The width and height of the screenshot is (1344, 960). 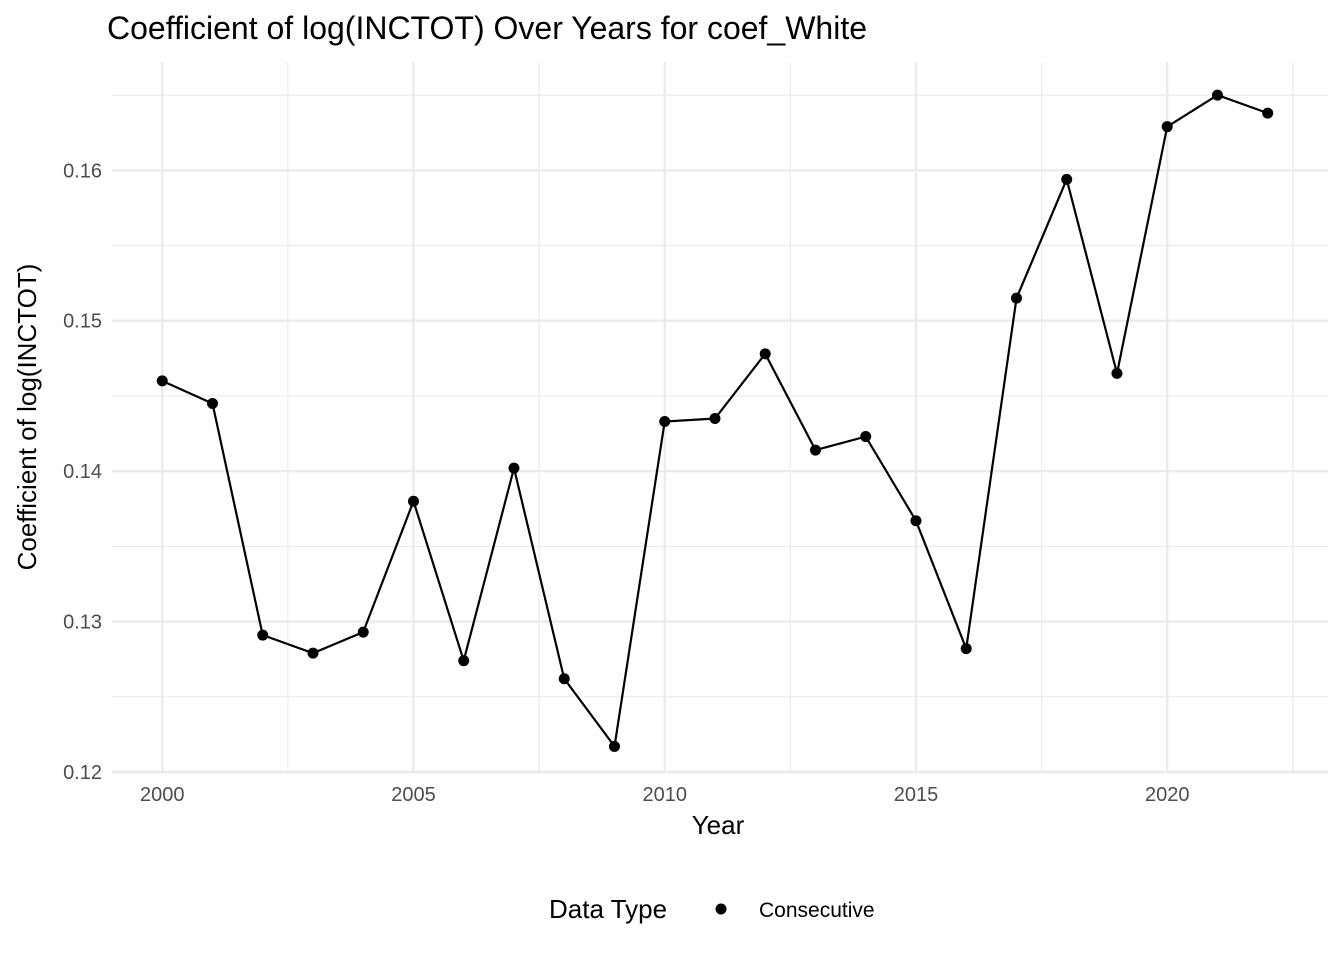 What do you see at coordinates (82, 322) in the screenshot?
I see `y-tick-label: 0.15` at bounding box center [82, 322].